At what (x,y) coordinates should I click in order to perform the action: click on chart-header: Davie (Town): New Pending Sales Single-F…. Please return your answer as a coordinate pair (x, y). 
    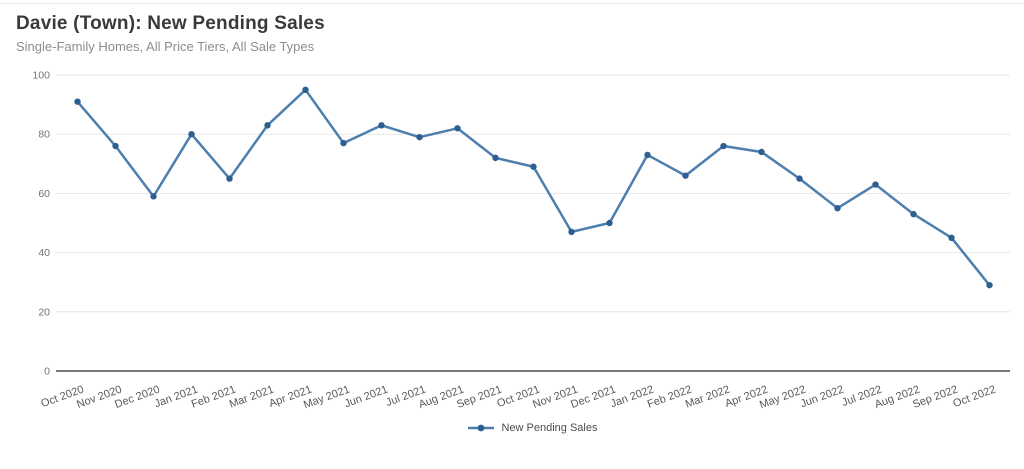
    Looking at the image, I should click on (170, 33).